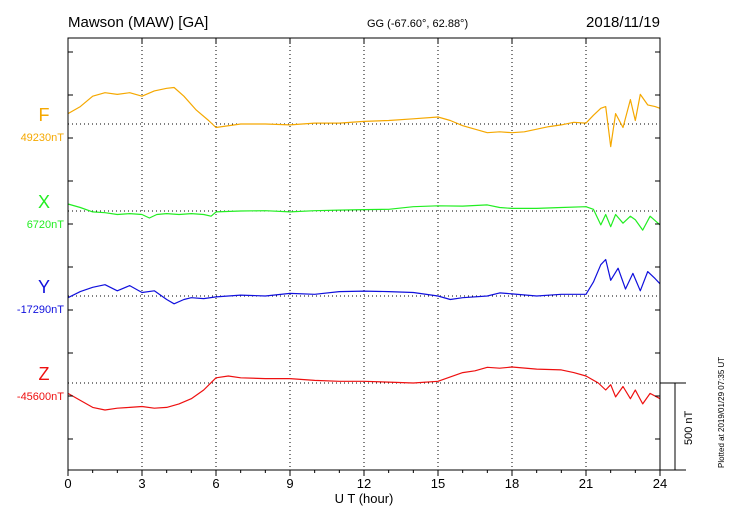 This screenshot has height=520, width=730. Describe the element at coordinates (40, 254) in the screenshot. I see `series-labels: F 49230nT X 6720nT Y -17290nT Z -45600nT` at that location.